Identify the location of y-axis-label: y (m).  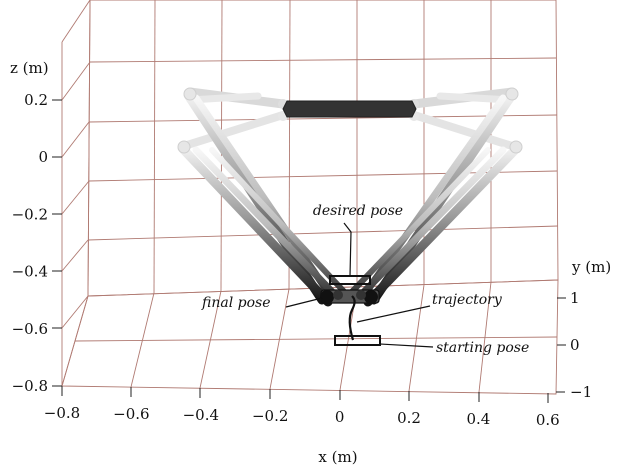
(591, 267).